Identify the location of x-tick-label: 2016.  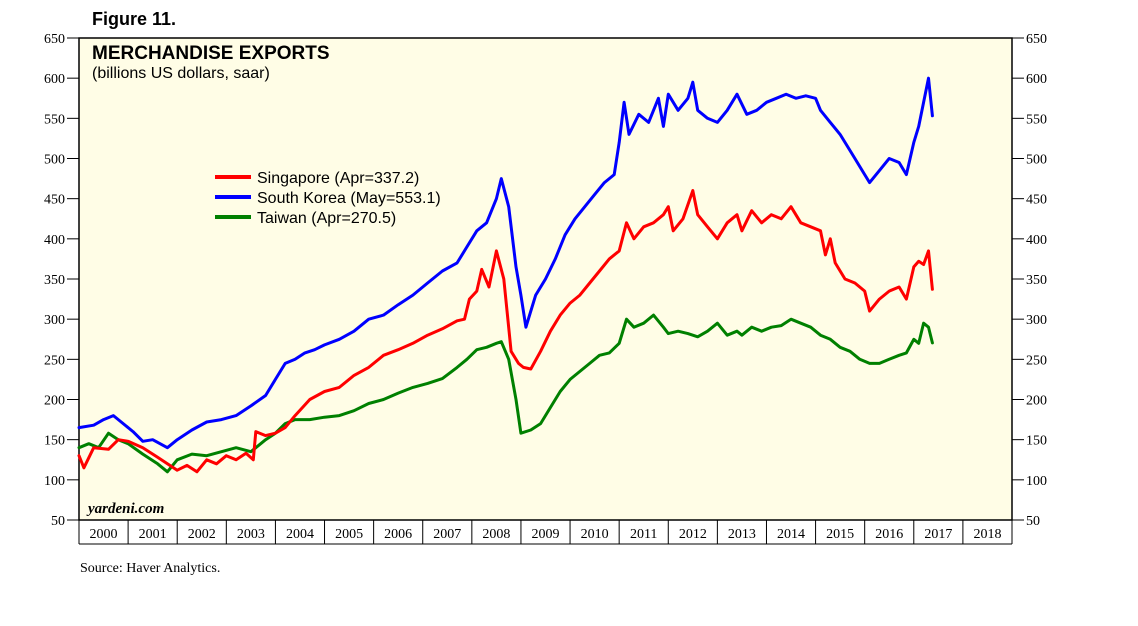
(889, 534).